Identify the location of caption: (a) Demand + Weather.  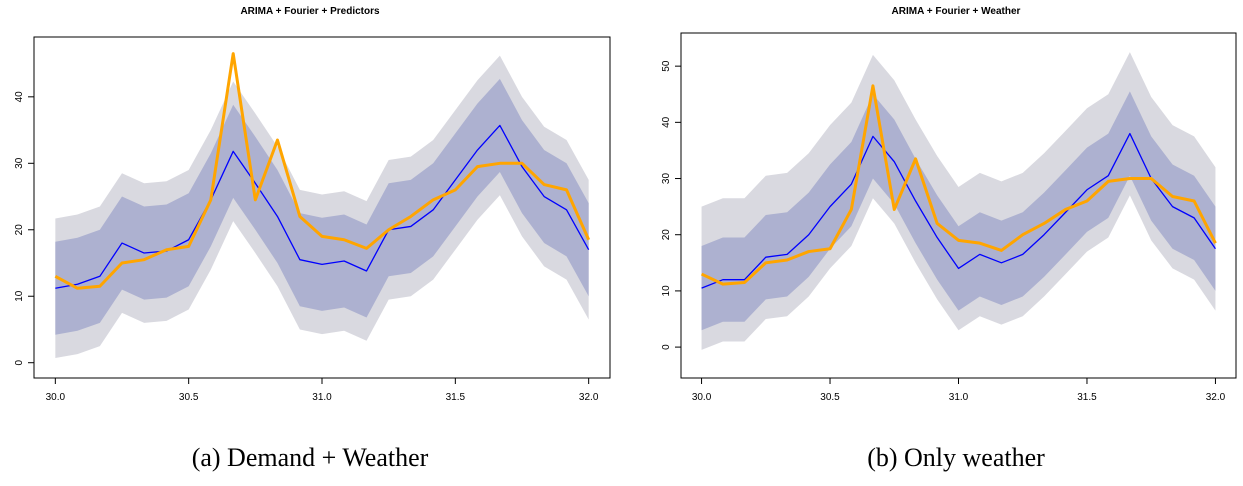
(310, 457).